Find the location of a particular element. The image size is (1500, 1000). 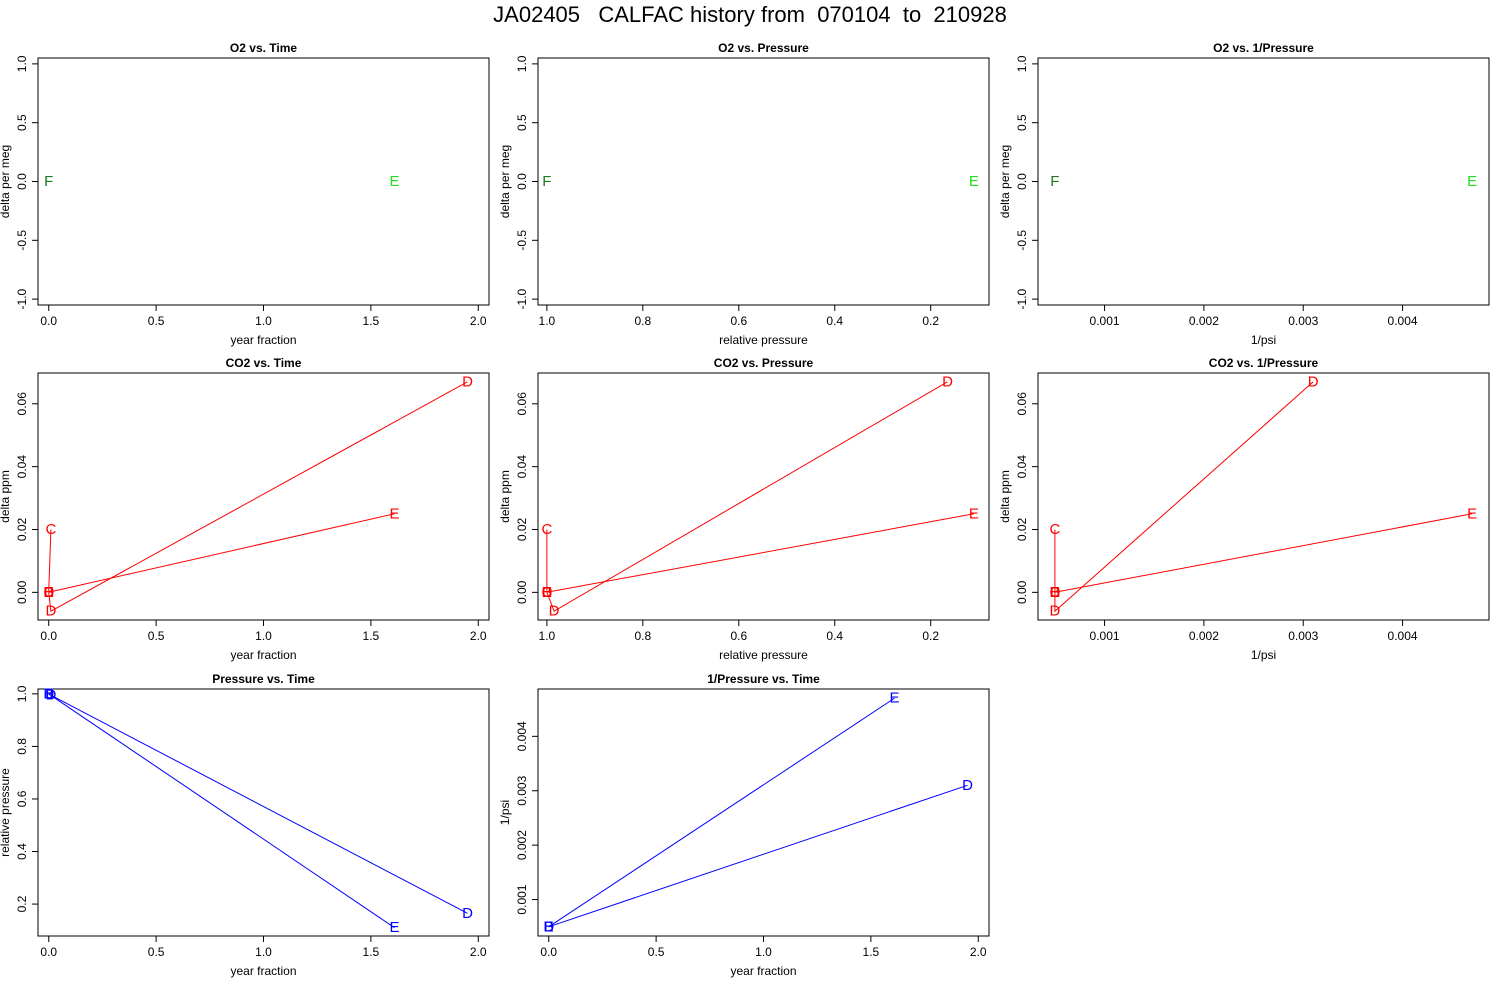

point-marker-B: B is located at coordinates (547, 592).